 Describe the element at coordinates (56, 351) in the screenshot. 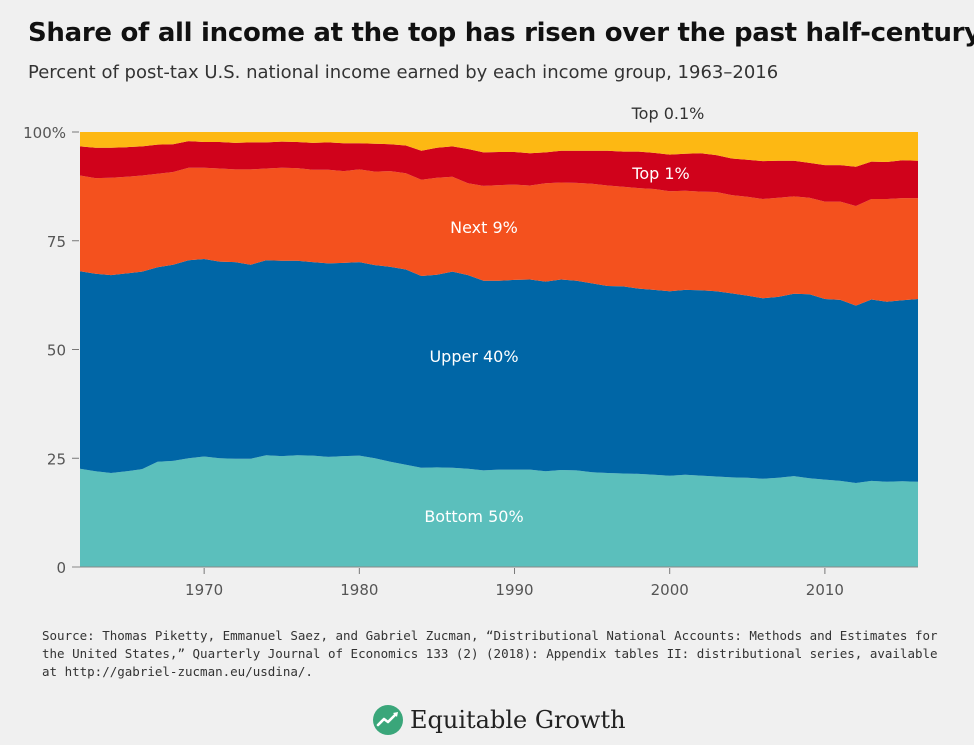

I see `y-tick-label: 50` at that location.